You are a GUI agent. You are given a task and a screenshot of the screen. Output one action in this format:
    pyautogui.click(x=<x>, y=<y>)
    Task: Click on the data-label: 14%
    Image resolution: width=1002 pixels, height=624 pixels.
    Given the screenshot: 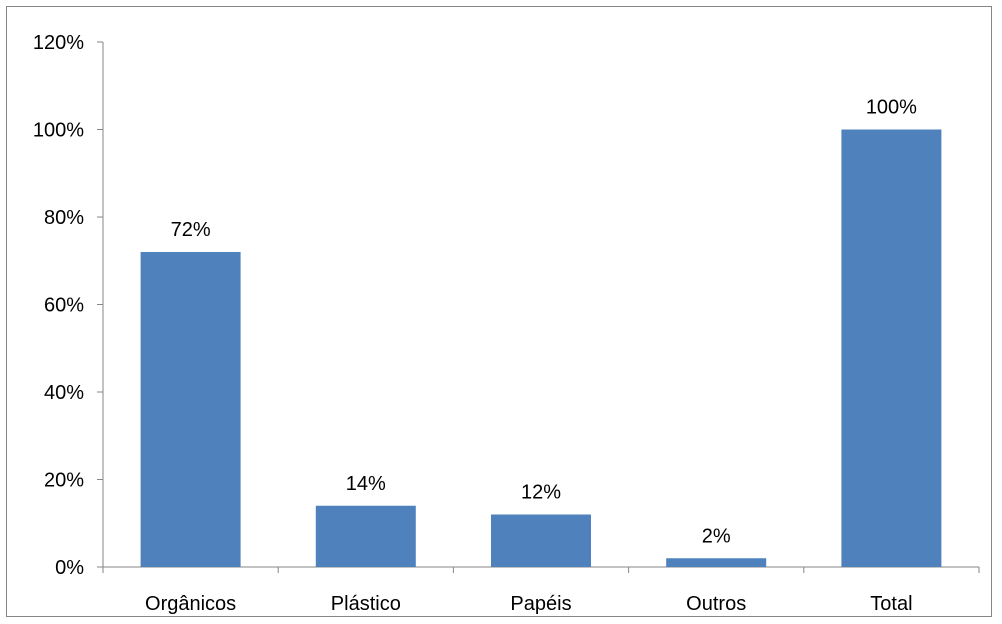 What is the action you would take?
    pyautogui.click(x=366, y=484)
    